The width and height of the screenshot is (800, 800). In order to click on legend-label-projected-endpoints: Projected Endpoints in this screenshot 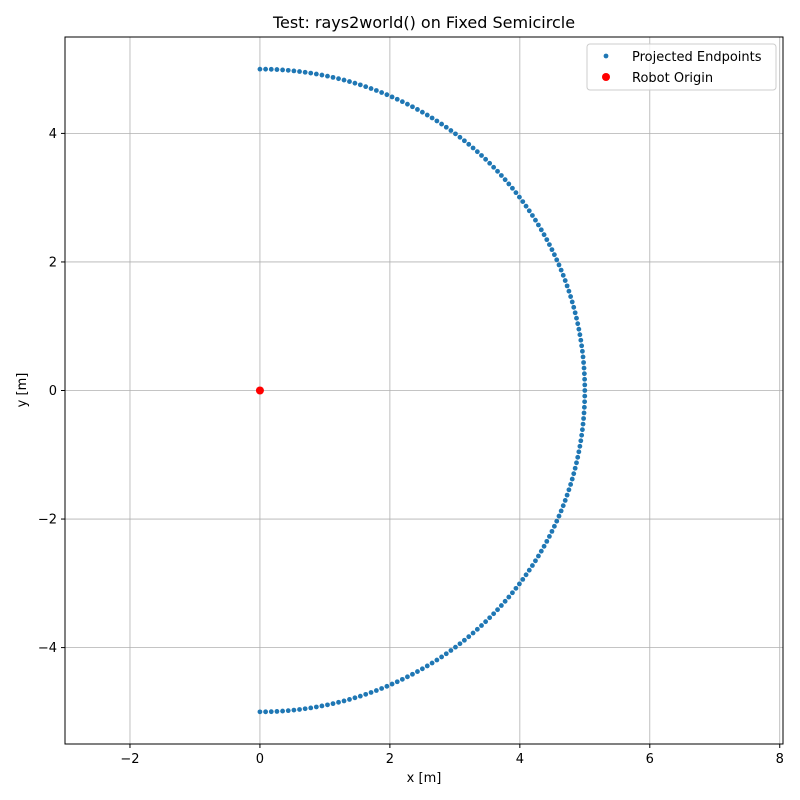, I will do `click(697, 57)`.